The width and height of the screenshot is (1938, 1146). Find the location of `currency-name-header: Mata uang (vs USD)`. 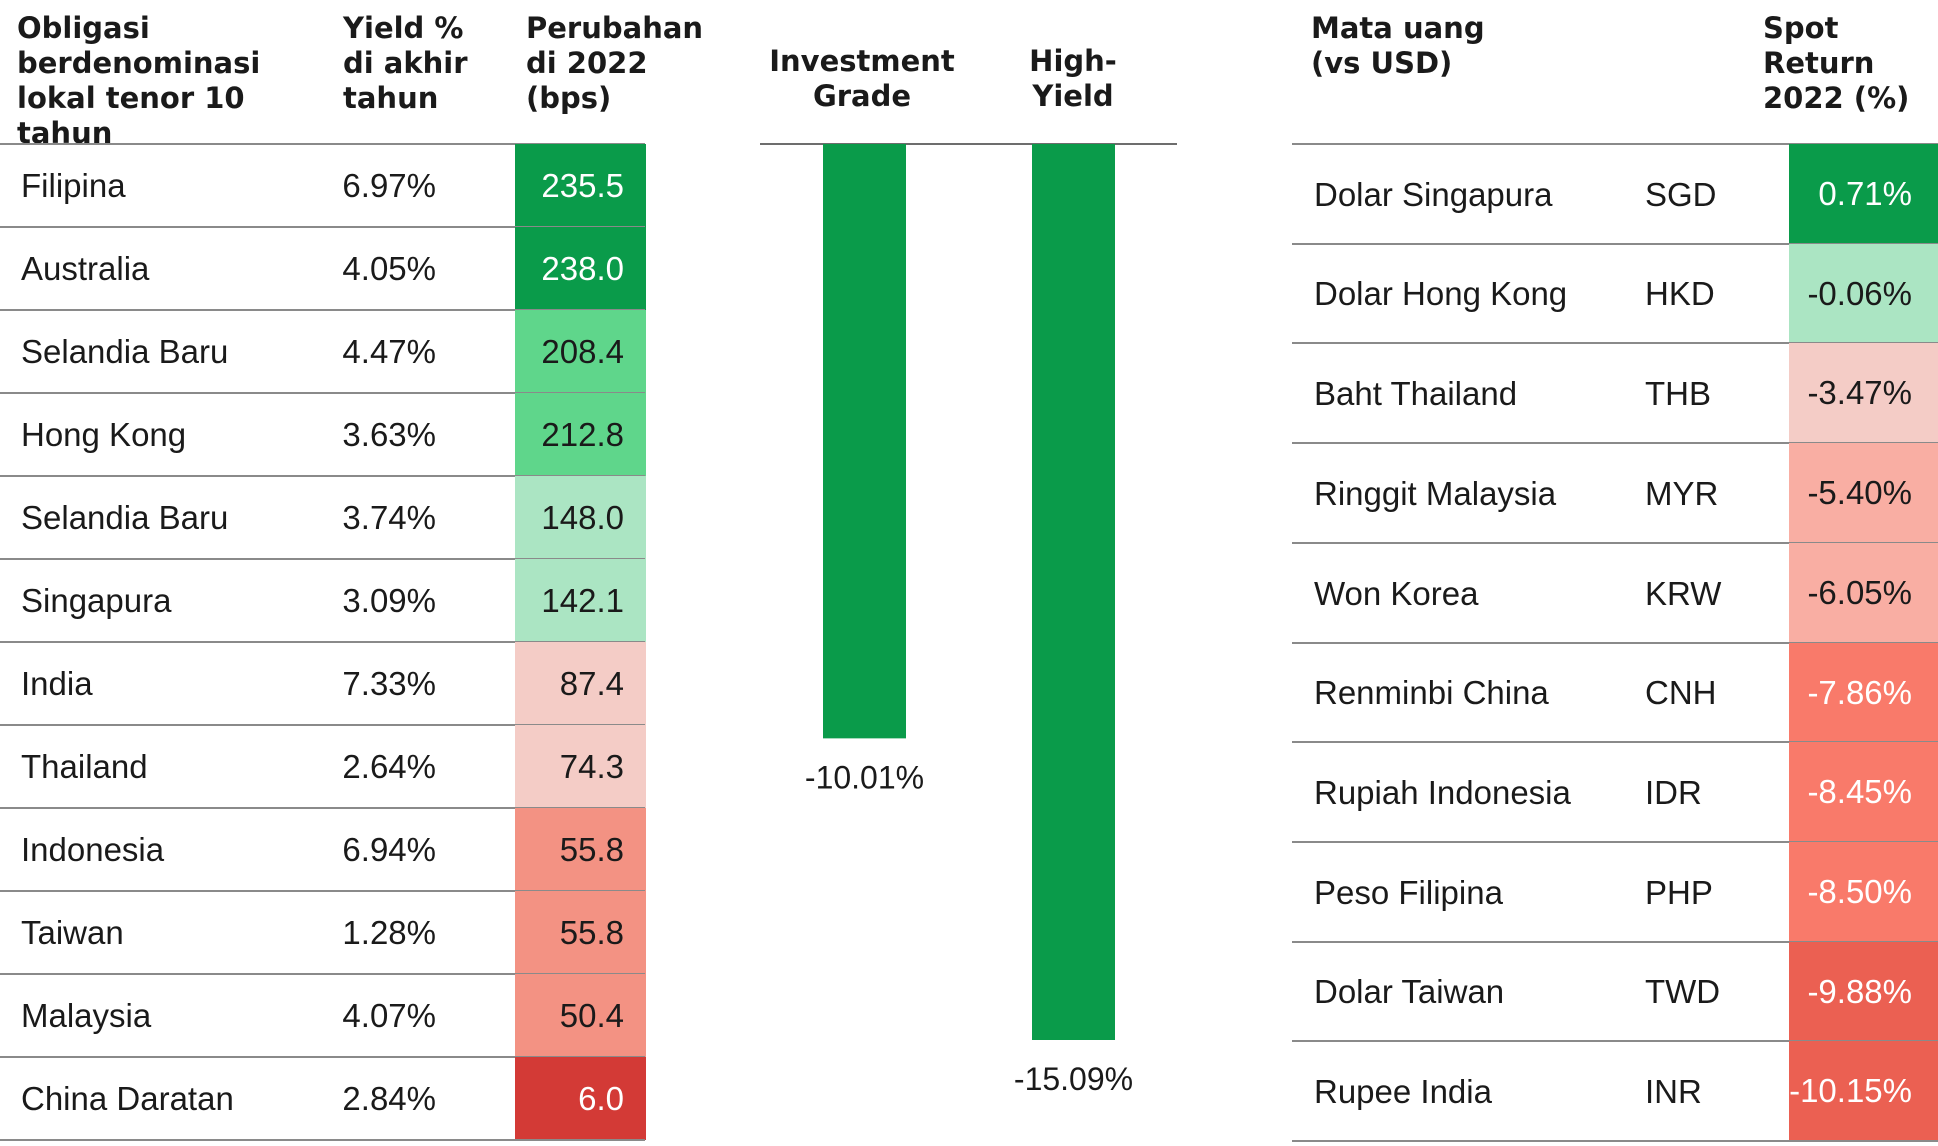

currency-name-header: Mata uang (vs USD) is located at coordinates (1398, 45).